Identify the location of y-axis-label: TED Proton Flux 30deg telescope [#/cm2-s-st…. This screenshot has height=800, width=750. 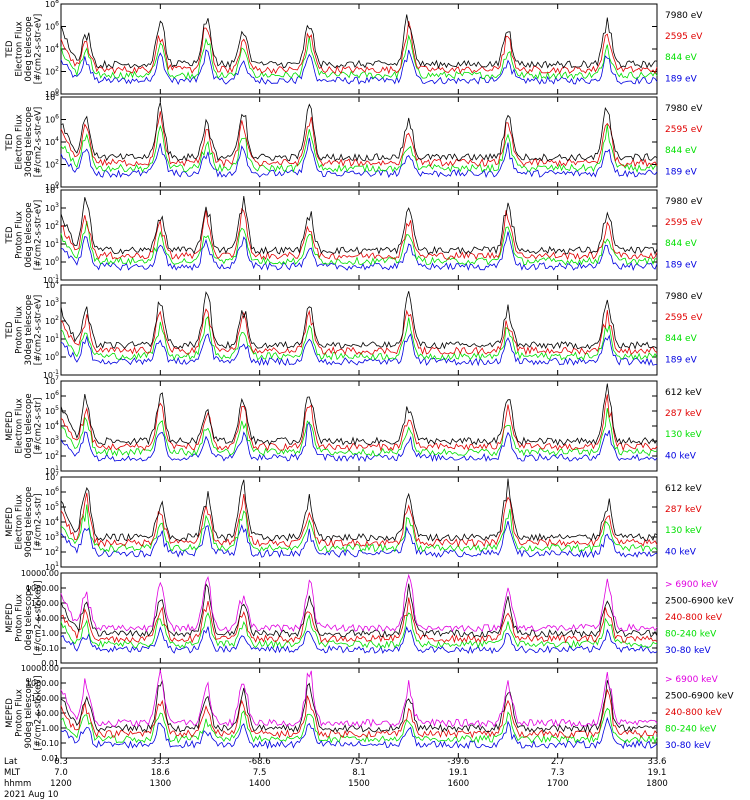
(24, 330).